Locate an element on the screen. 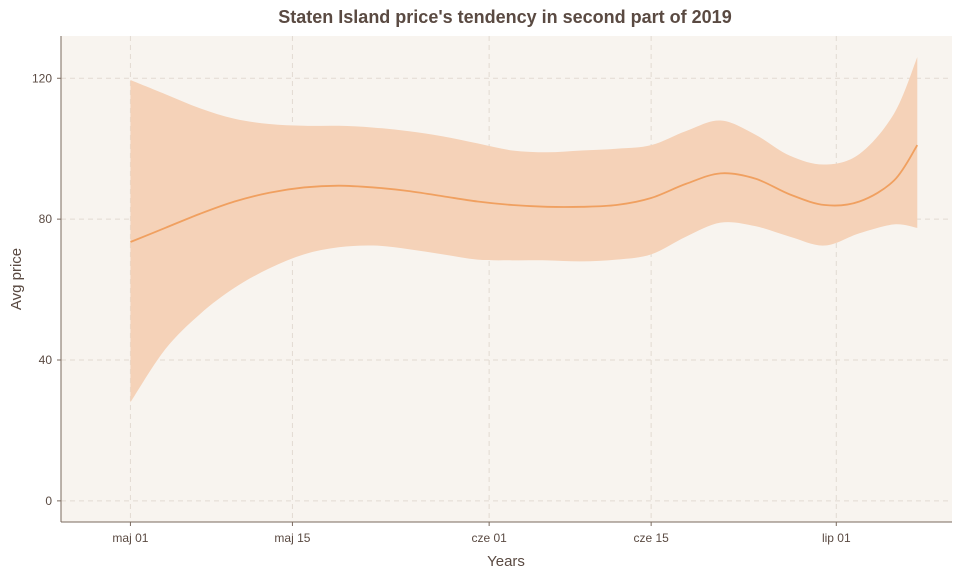 The width and height of the screenshot is (960, 576). x-tick-label: maj 01 is located at coordinates (130, 538).